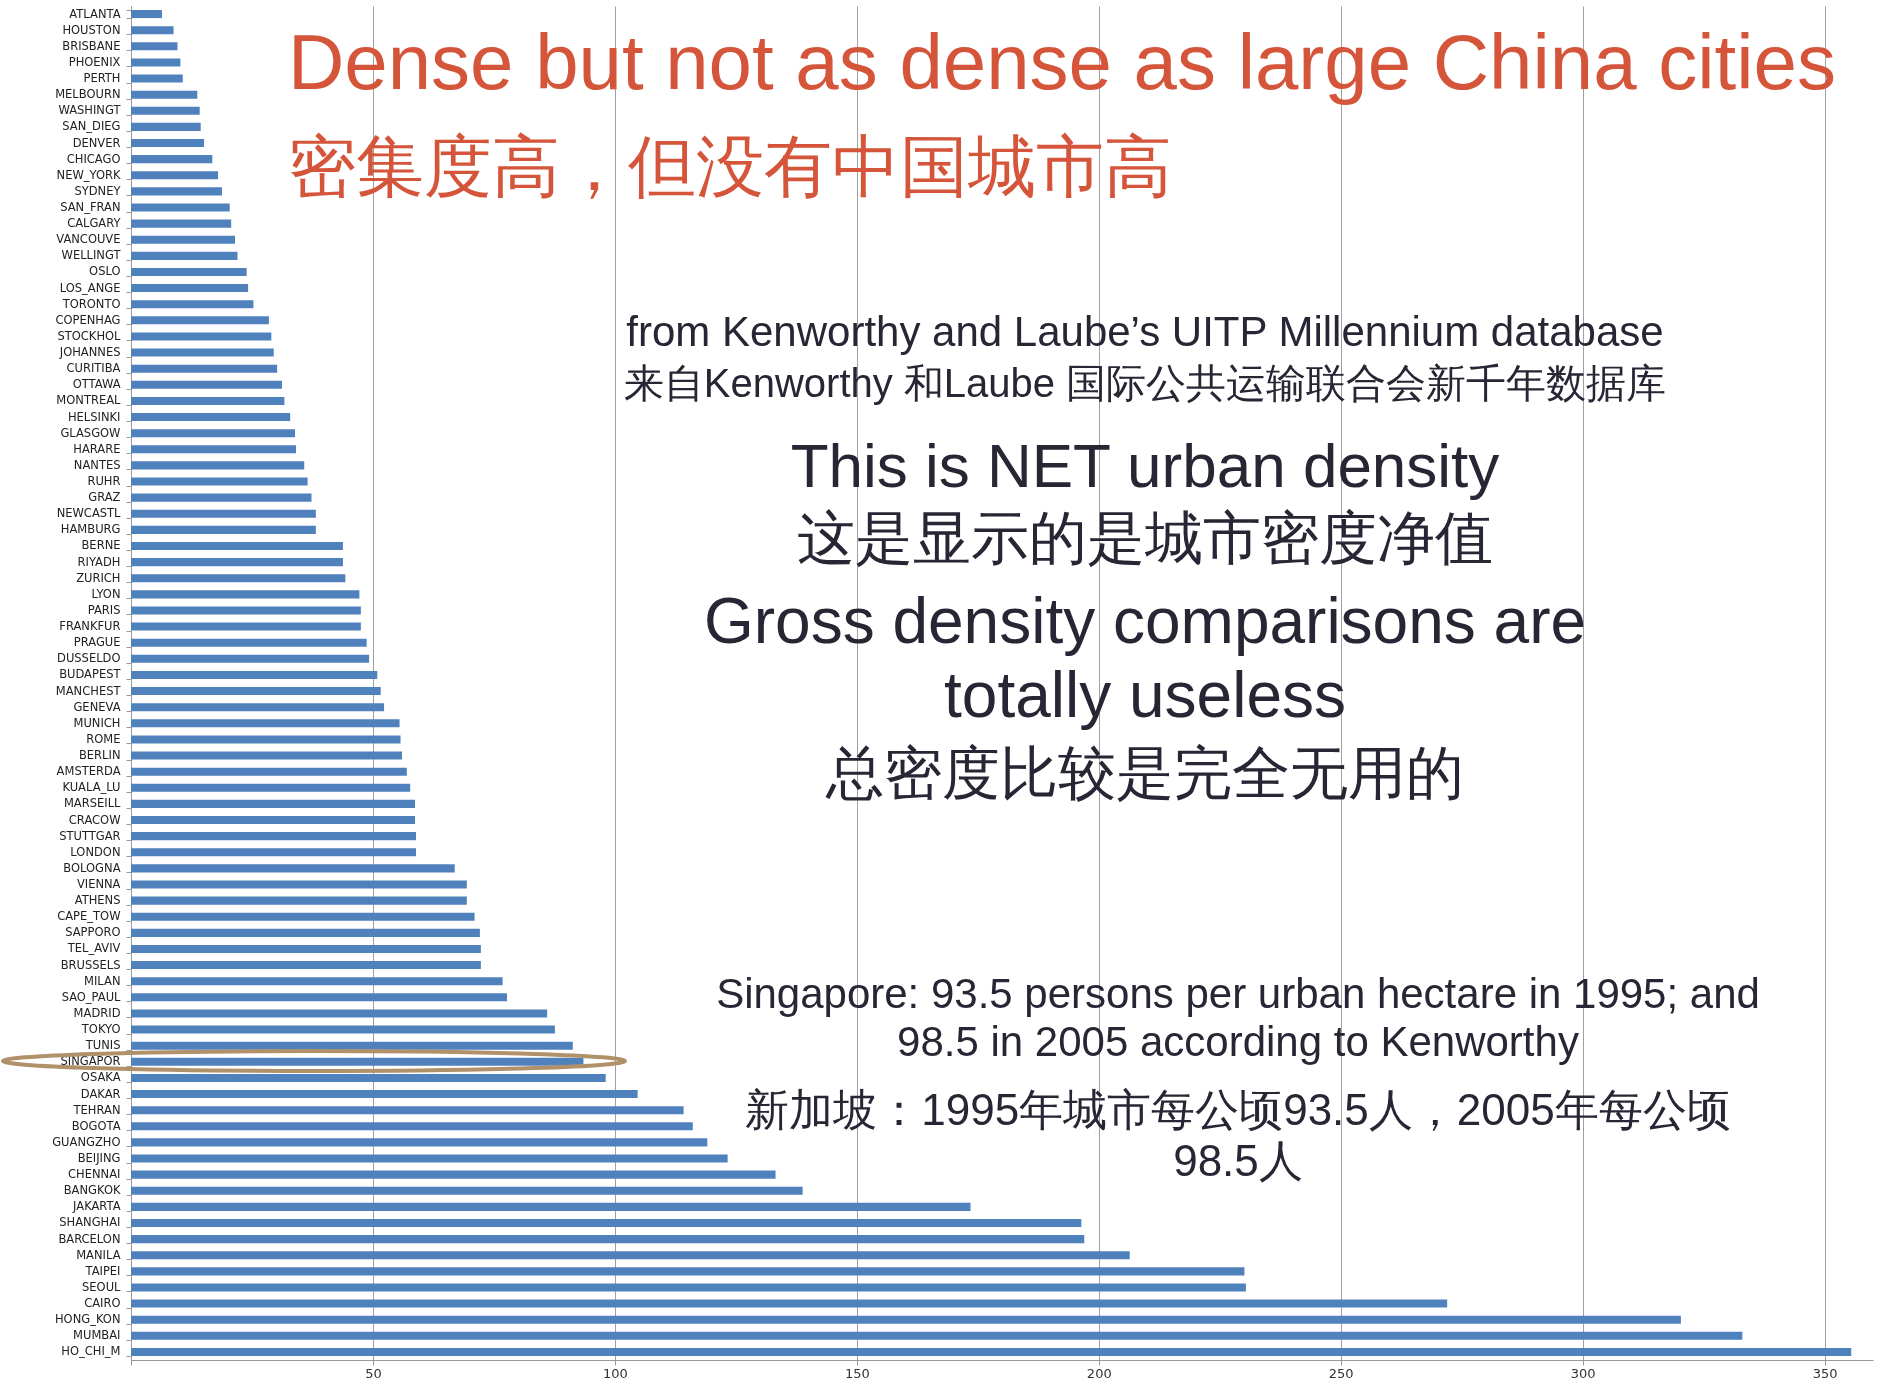 The height and width of the screenshot is (1386, 1878). What do you see at coordinates (93, 932) in the screenshot?
I see `y-tick-label: SAPPORO` at bounding box center [93, 932].